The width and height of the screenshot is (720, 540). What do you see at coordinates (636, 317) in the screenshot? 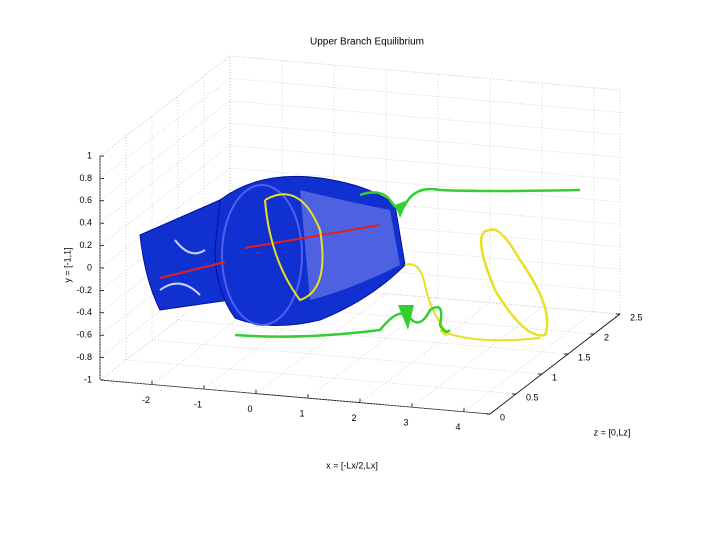
I see `z-tick-label: 2.5` at bounding box center [636, 317].